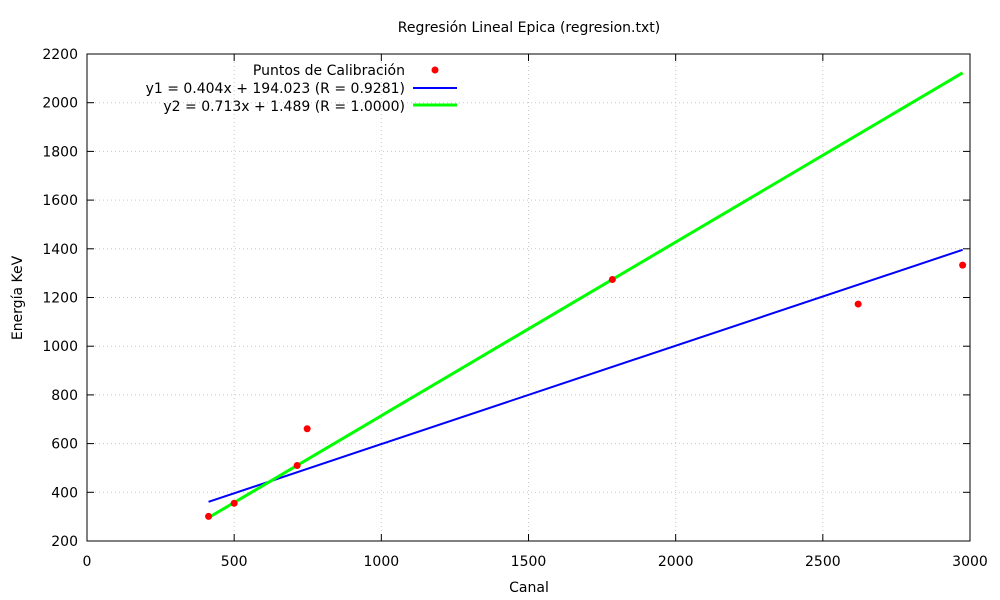 The image size is (1000, 600). I want to click on y-axis-label: Energía KeV, so click(18, 297).